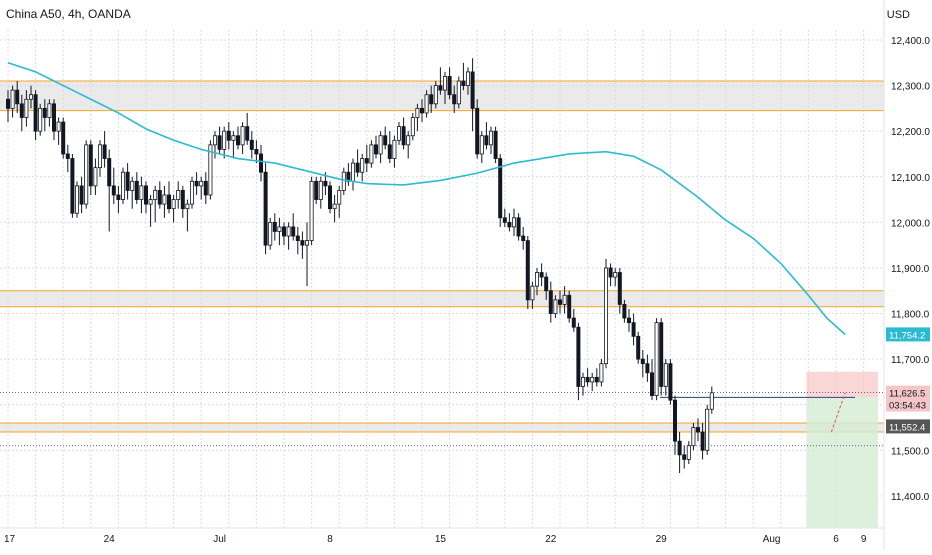 The image size is (932, 555). Describe the element at coordinates (907, 335) in the screenshot. I see `price-axis-label-text: 11,754.2` at that location.